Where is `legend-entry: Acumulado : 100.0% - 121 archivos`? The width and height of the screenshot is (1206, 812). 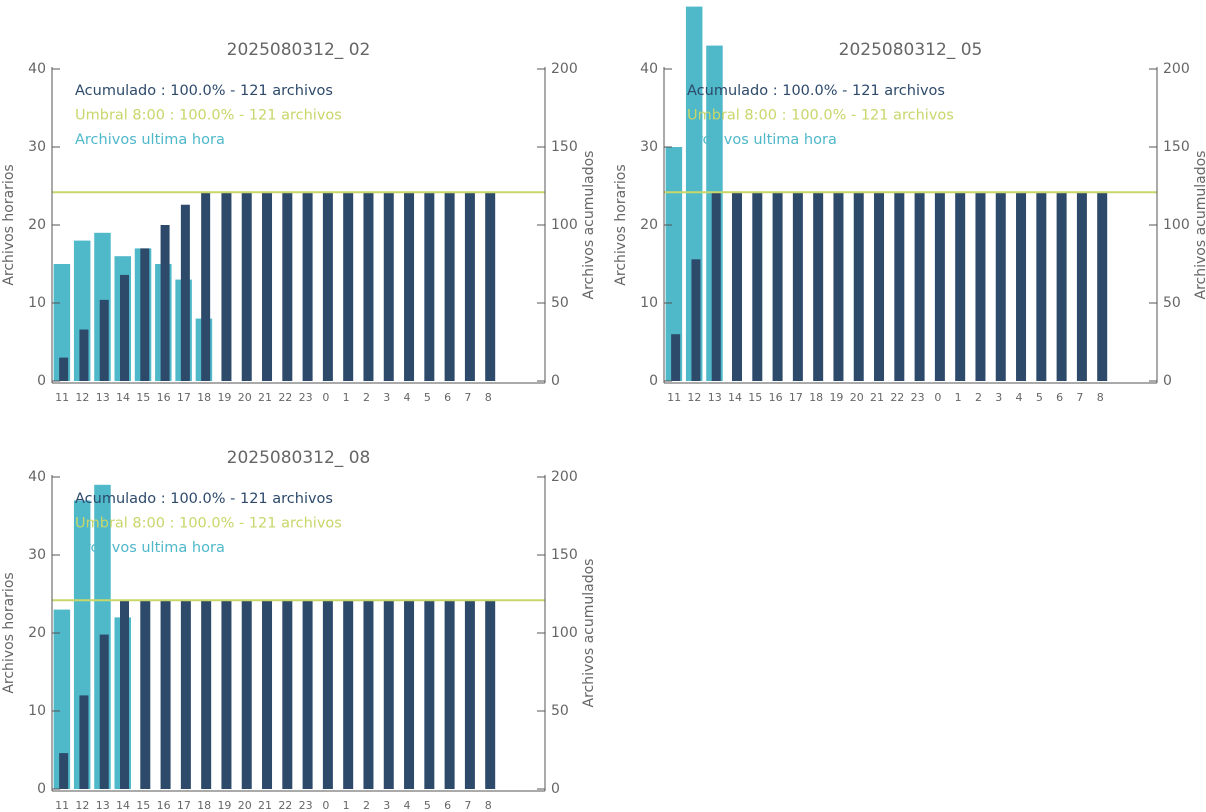
legend-entry: Acumulado : 100.0% - 121 archivos is located at coordinates (816, 91).